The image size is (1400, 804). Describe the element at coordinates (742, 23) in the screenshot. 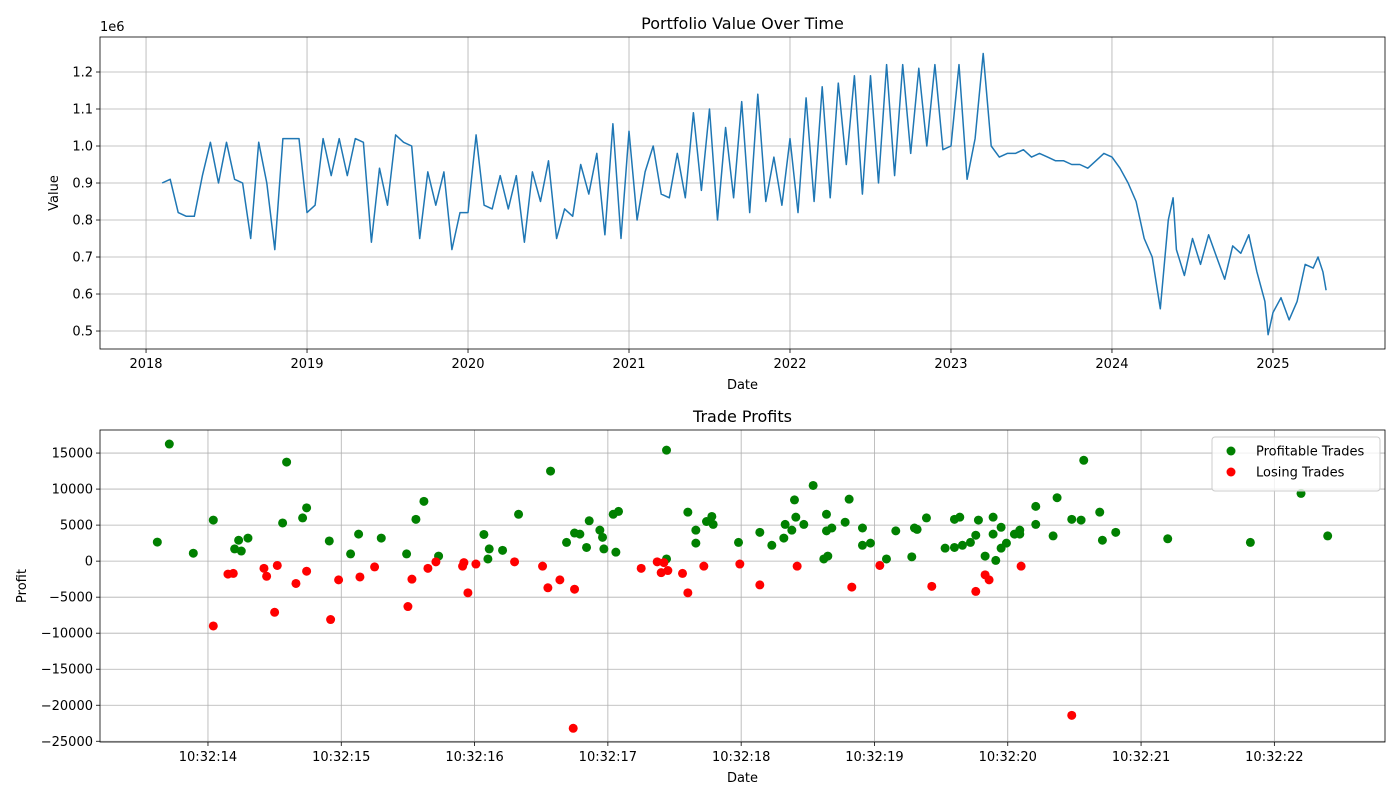

I see `chart-title: Portfolio Value Over Time` at that location.